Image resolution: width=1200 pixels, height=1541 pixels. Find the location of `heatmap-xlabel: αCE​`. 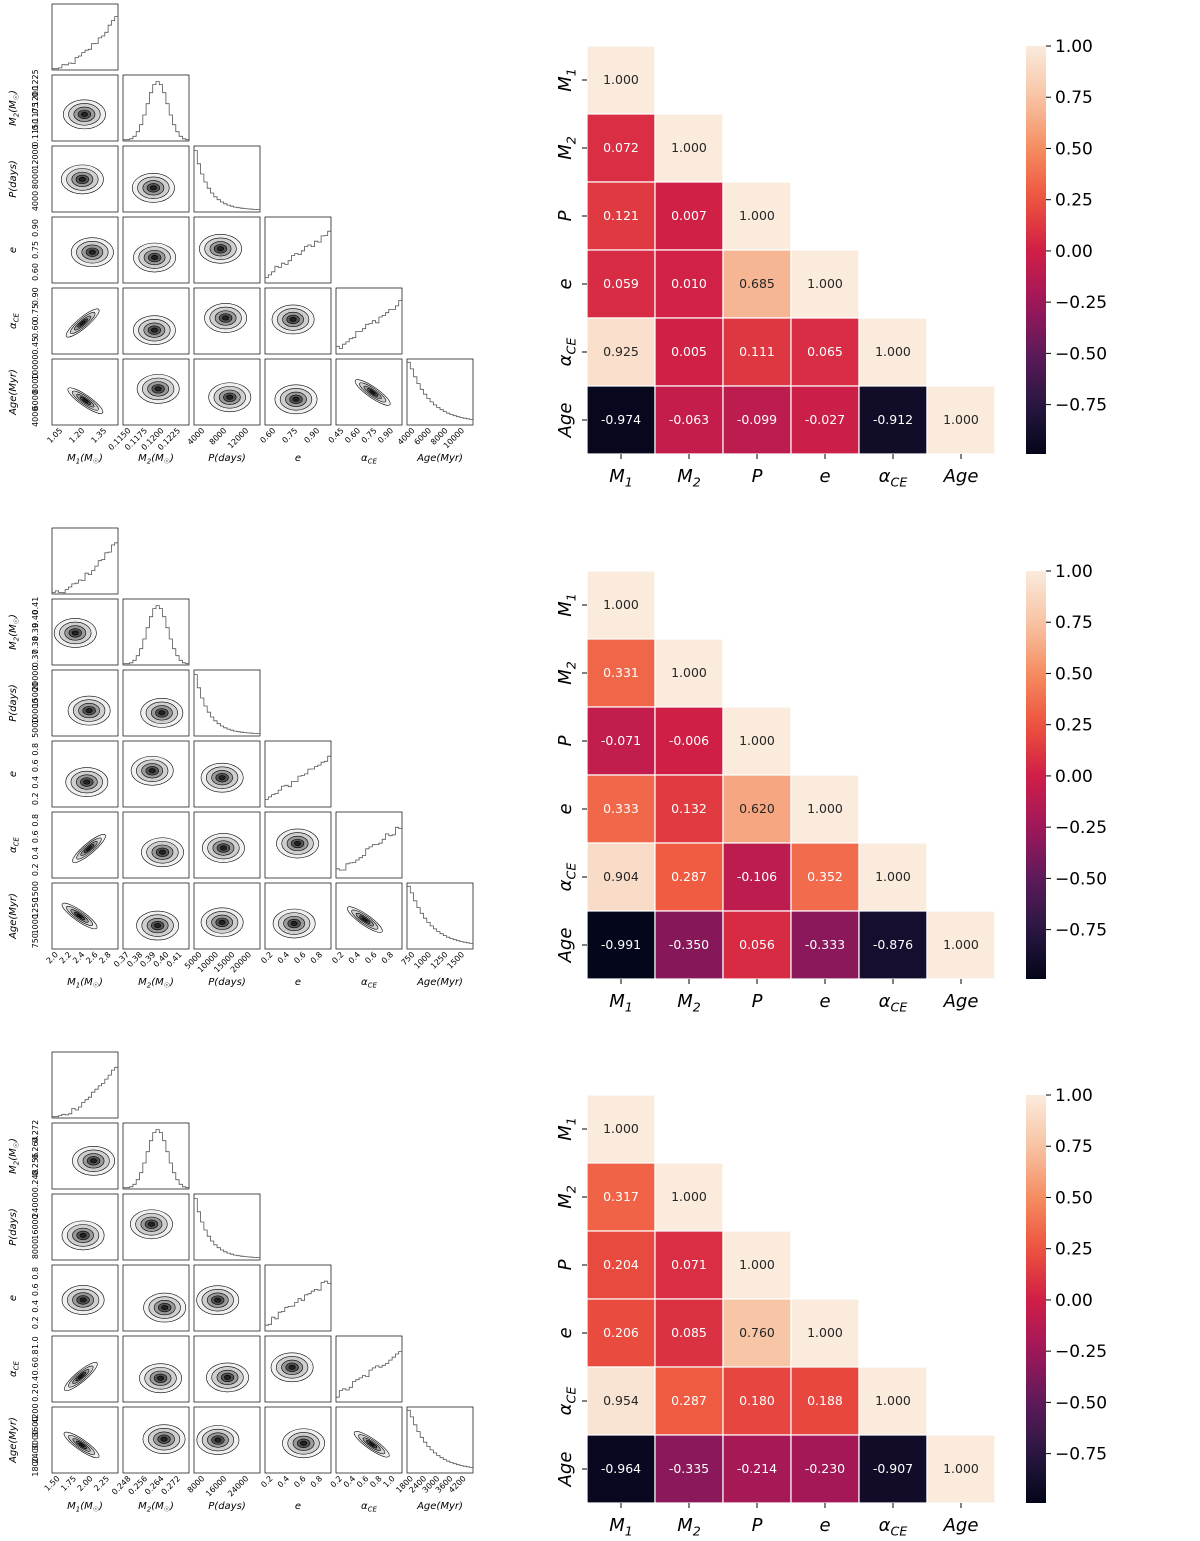

heatmap-xlabel: αCE​ is located at coordinates (893, 478).